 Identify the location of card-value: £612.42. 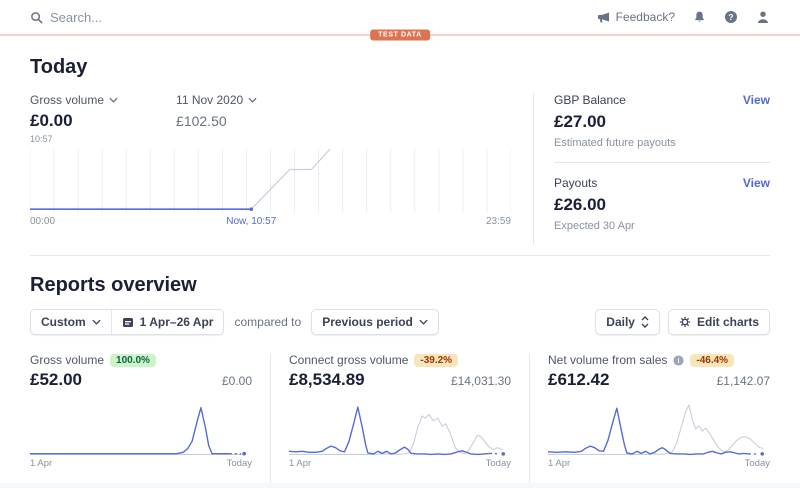
(579, 379).